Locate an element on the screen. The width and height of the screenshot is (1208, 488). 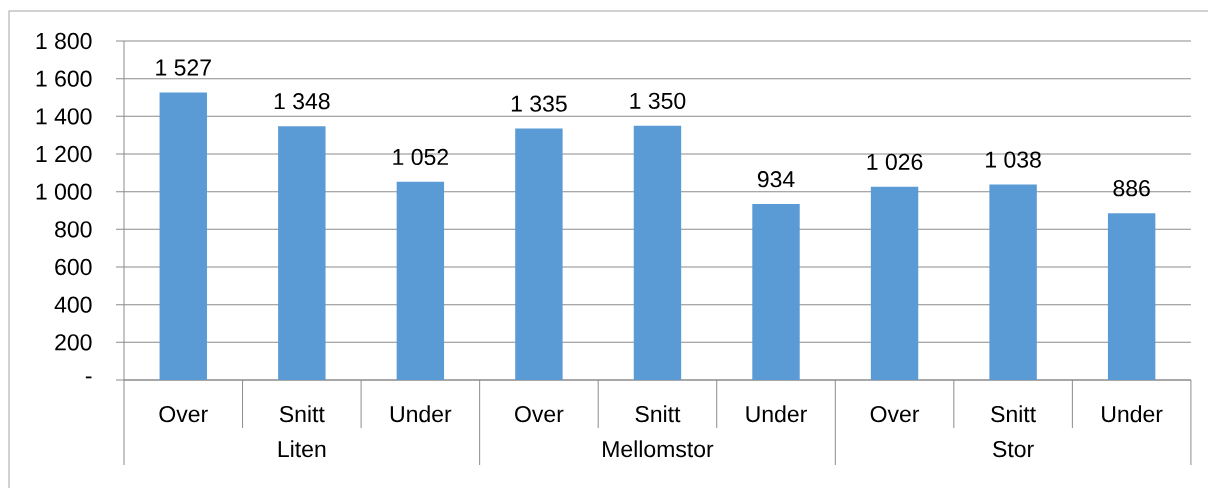
y-tick-label: 400 is located at coordinates (73, 304).